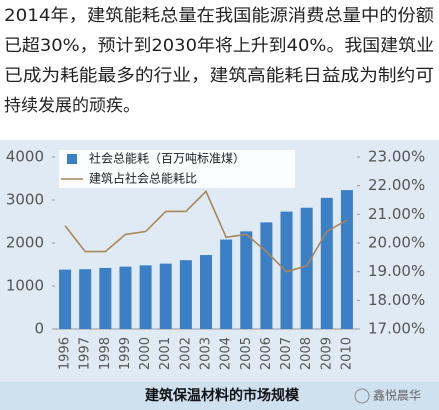 Image resolution: width=439 pixels, height=410 pixels. What do you see at coordinates (226, 353) in the screenshot?
I see `x-tick-label: 2004` at bounding box center [226, 353].